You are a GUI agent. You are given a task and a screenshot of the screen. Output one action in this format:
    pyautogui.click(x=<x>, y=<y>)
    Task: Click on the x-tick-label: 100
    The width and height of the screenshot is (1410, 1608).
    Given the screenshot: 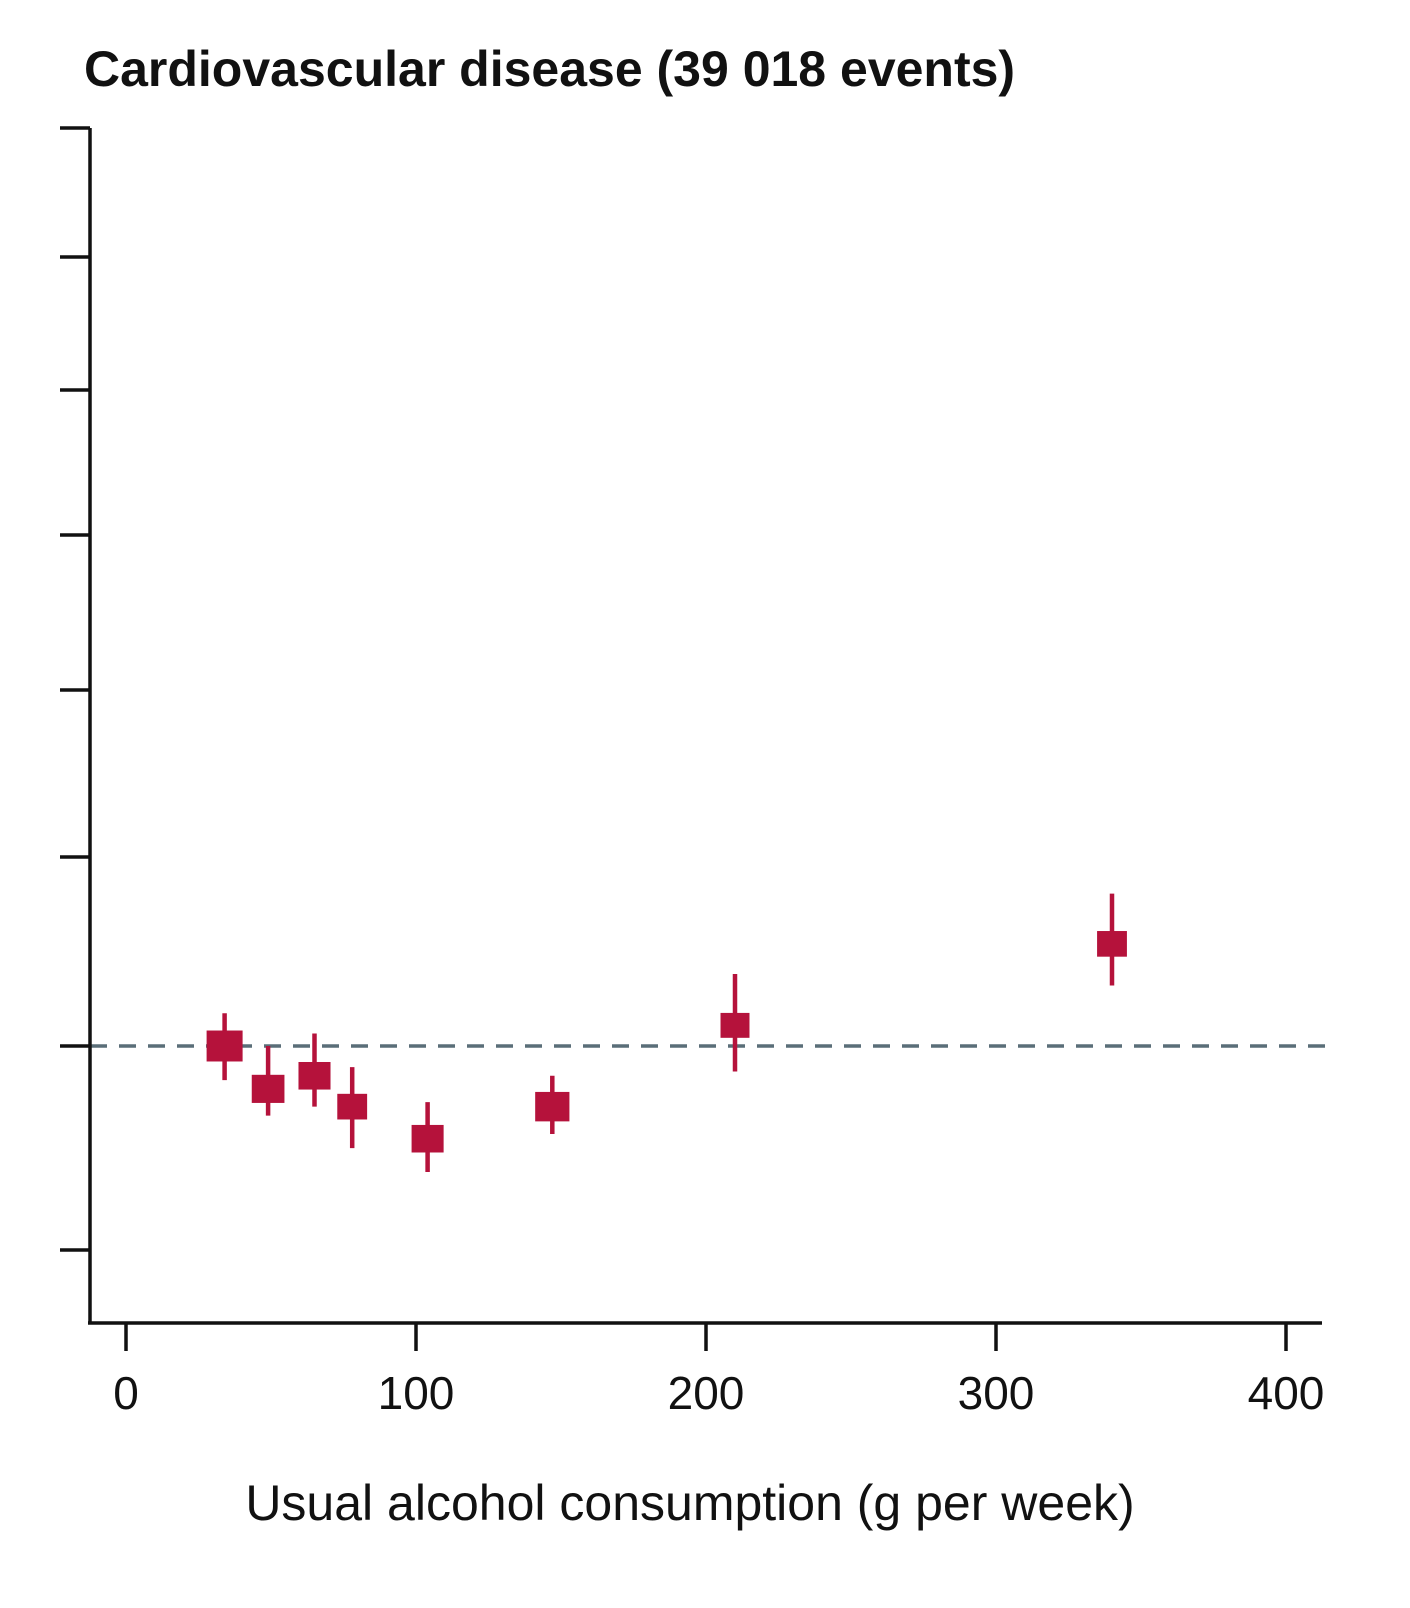 What is the action you would take?
    pyautogui.click(x=416, y=1393)
    